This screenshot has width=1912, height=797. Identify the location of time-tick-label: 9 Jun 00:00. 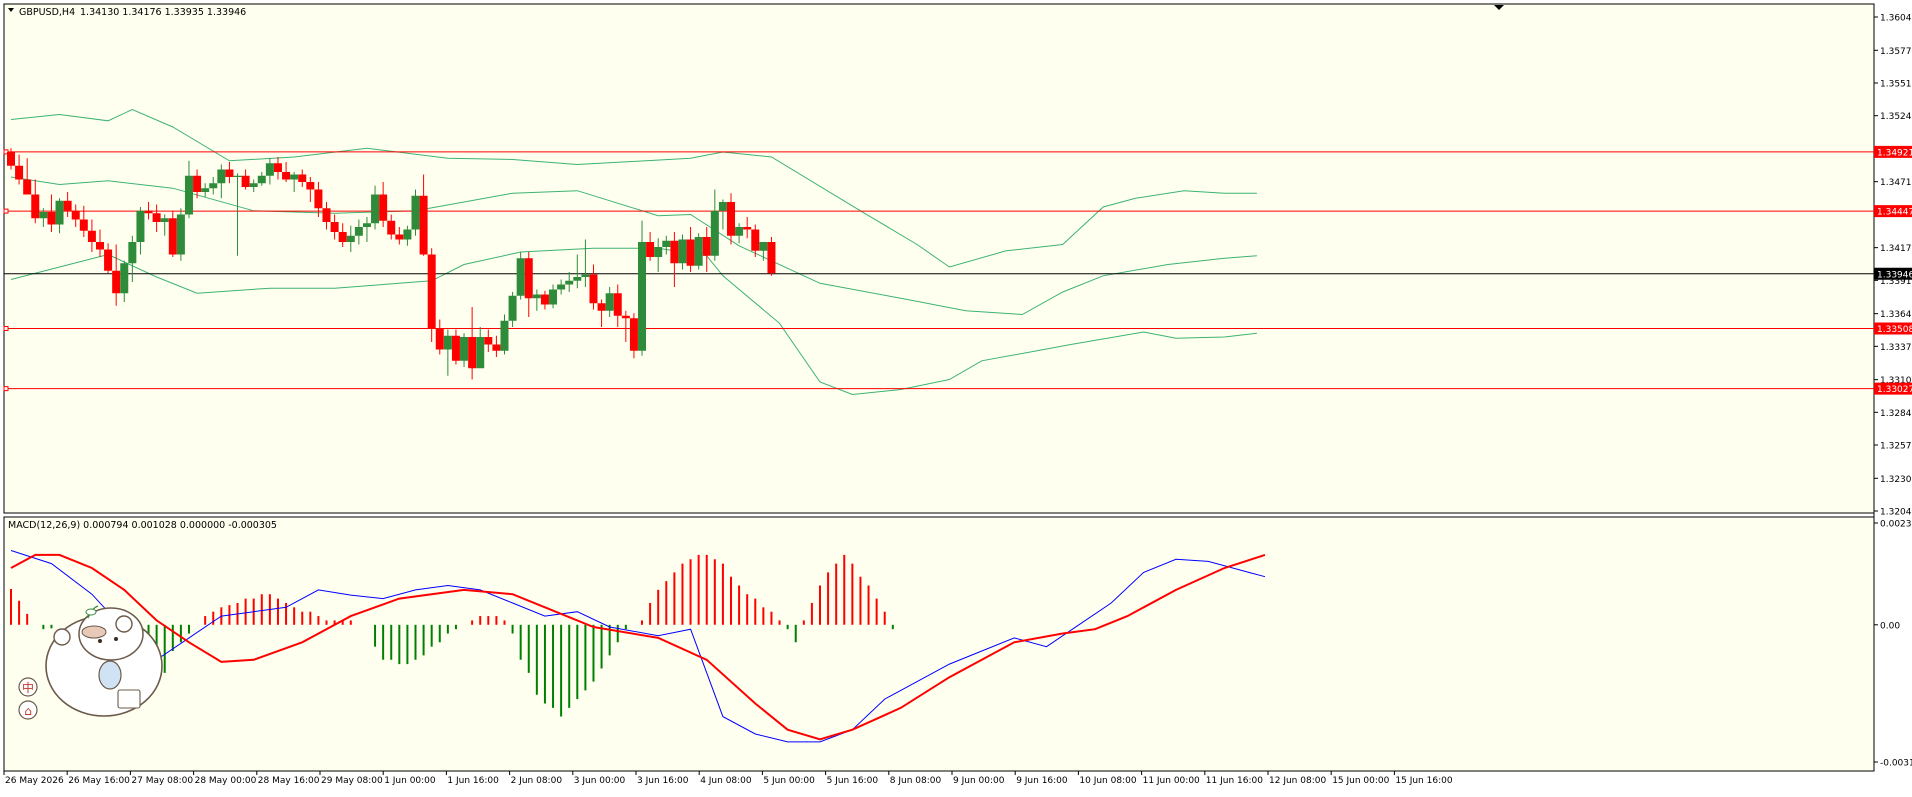
(979, 781).